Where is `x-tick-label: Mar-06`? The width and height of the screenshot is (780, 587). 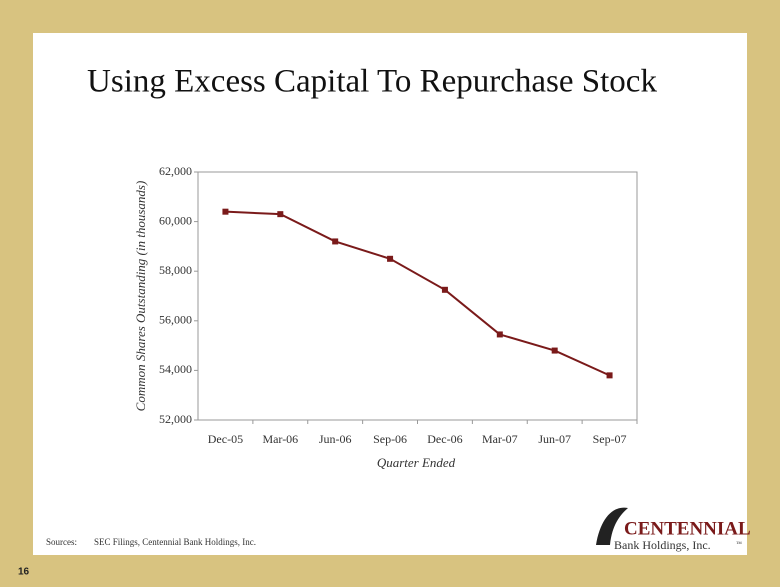
x-tick-label: Mar-06 is located at coordinates (280, 439).